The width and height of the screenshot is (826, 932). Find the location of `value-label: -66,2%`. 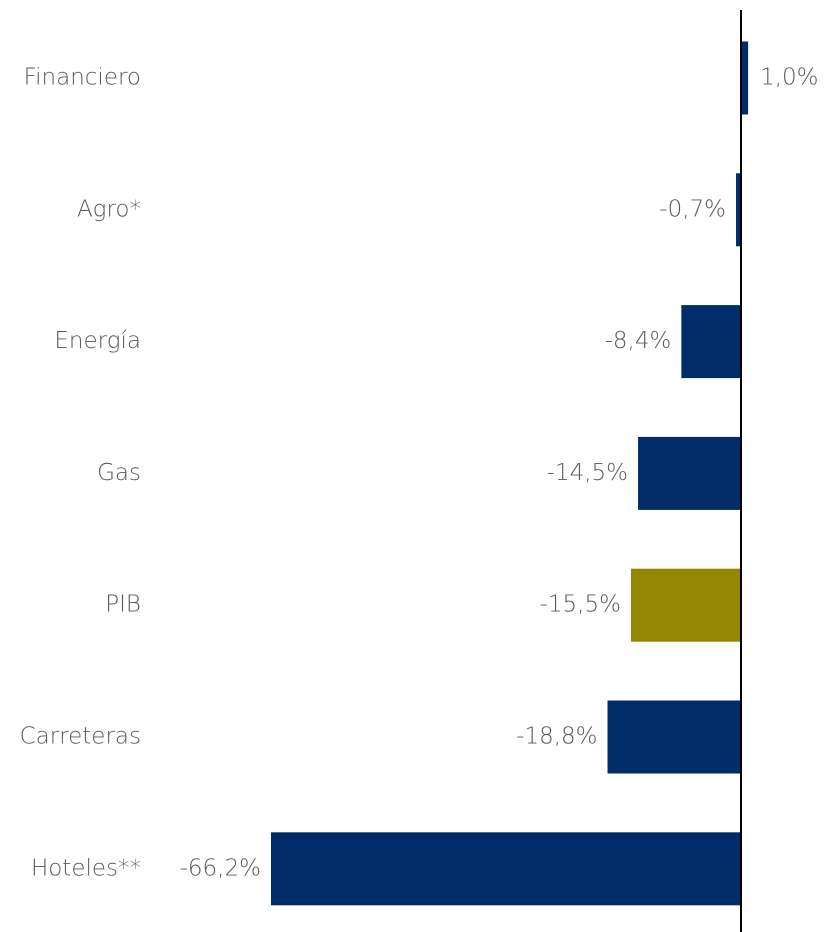

value-label: -66,2% is located at coordinates (220, 868).